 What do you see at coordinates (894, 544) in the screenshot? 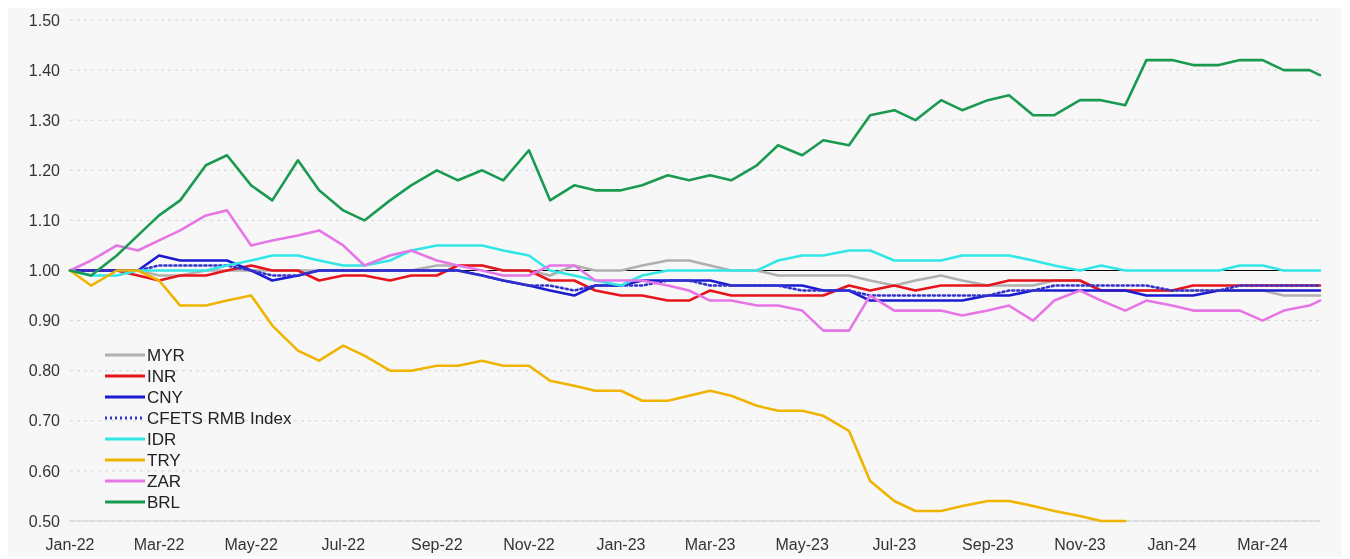
I see `x-tick-label: Jul-23` at bounding box center [894, 544].